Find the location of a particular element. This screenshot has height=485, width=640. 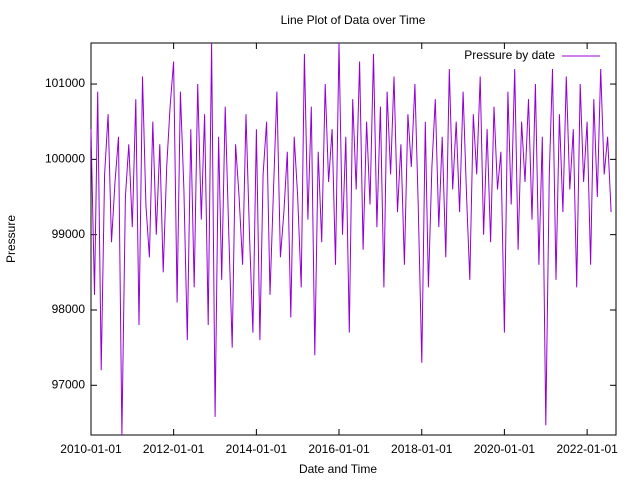

x-tick-label: 2020-01-01 is located at coordinates (505, 449).